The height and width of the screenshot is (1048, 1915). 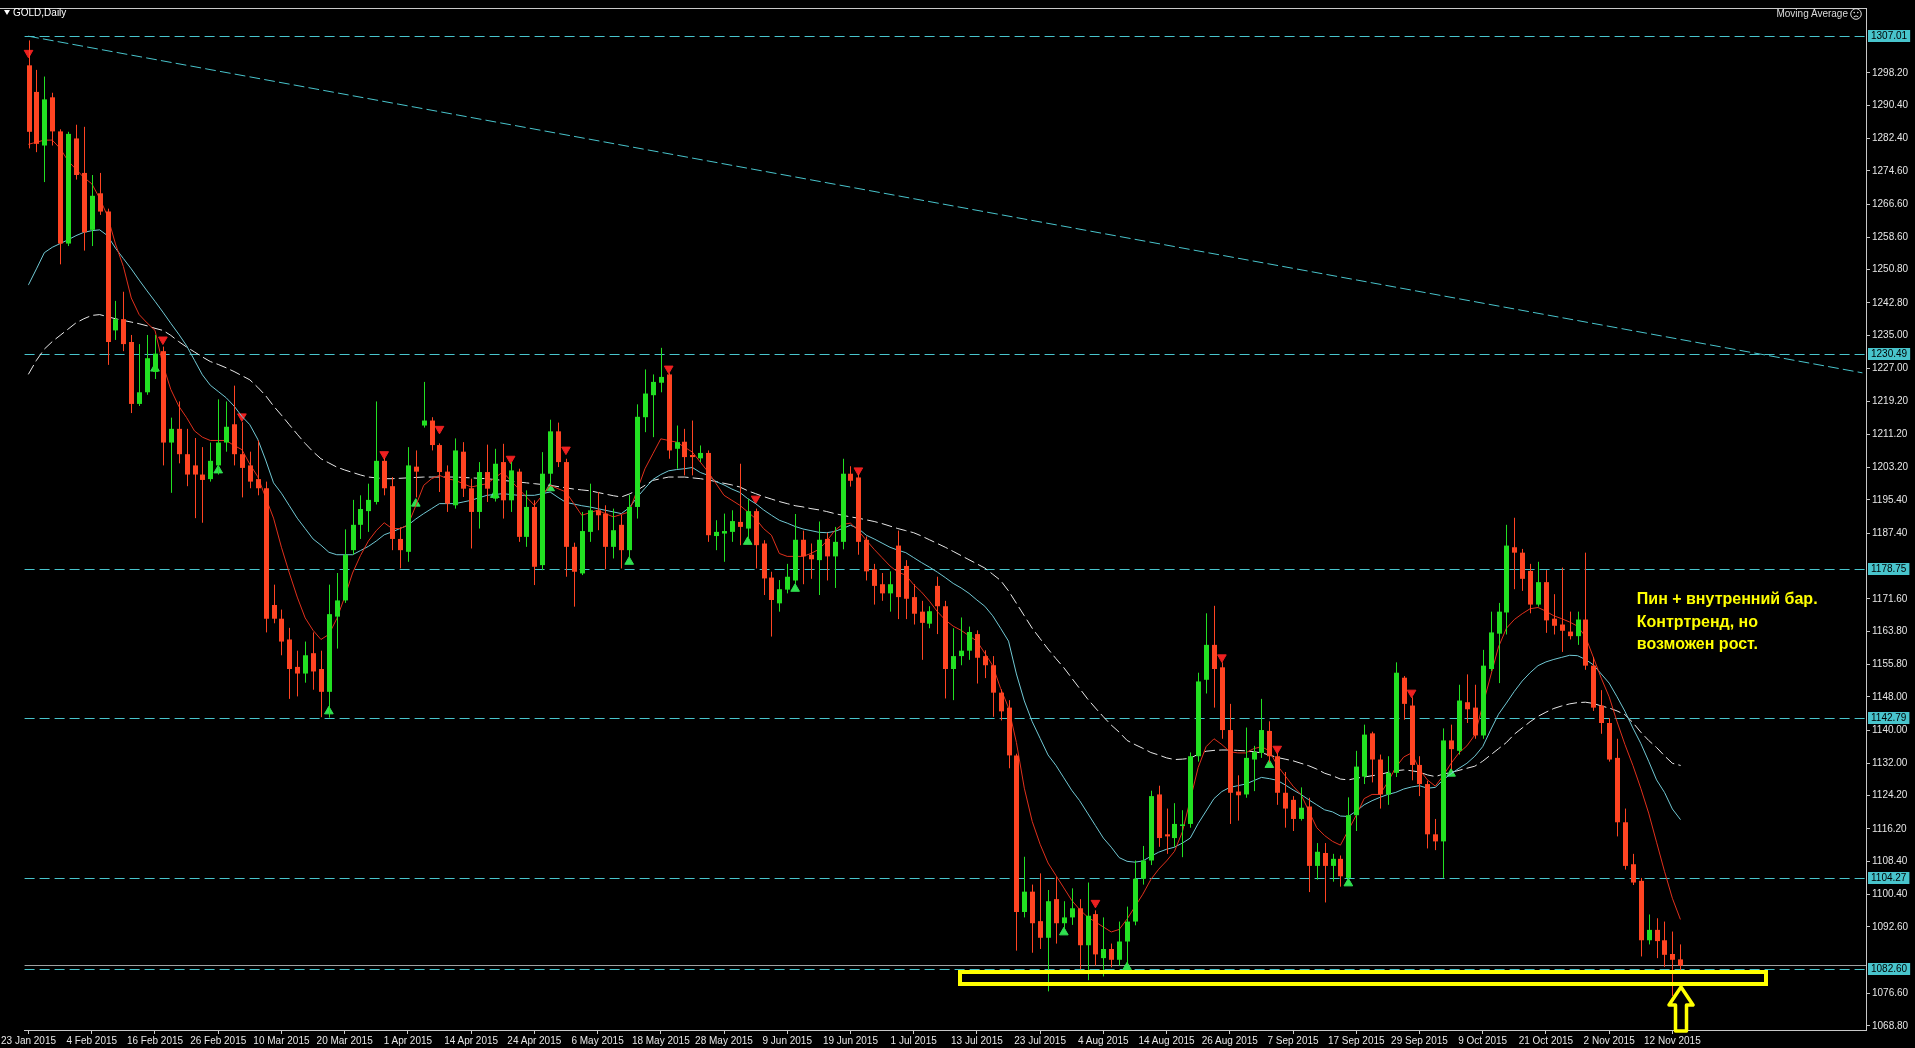 I want to click on ref-line-label: 1178.75, so click(x=1889, y=569).